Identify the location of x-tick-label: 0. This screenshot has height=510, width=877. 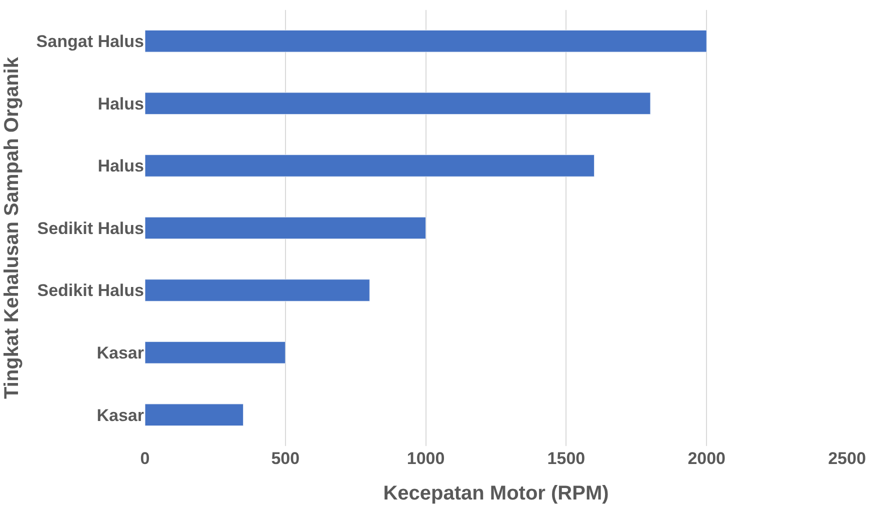
(145, 458).